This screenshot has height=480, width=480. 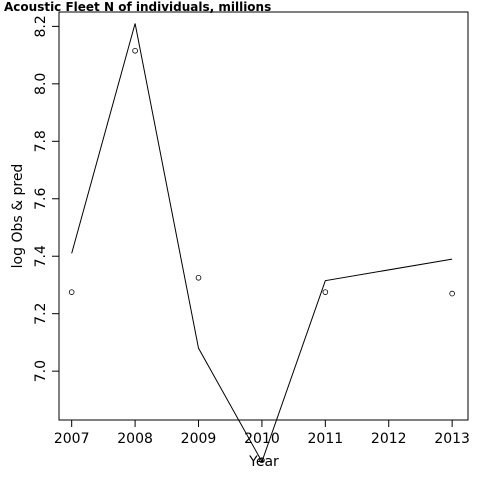 What do you see at coordinates (41, 256) in the screenshot?
I see `y-tick-label: 7.4` at bounding box center [41, 256].